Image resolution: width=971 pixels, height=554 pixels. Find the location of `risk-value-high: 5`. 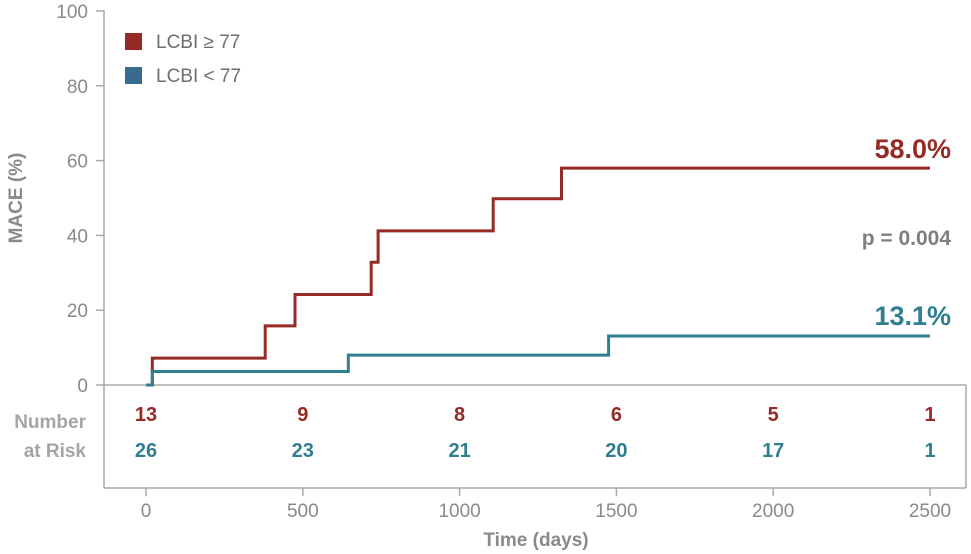

risk-value-high: 5 is located at coordinates (773, 415).